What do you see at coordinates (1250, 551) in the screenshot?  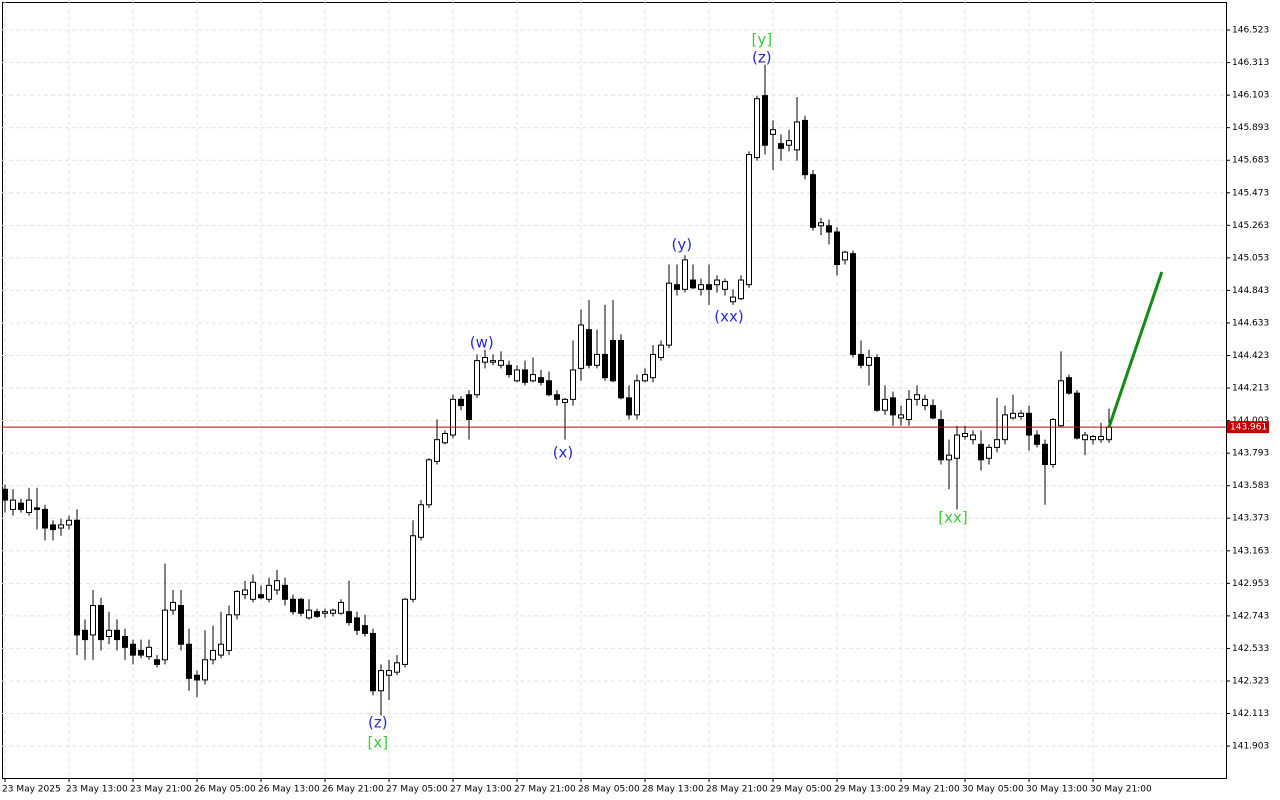 I see `y-tick-label: 143.163` at bounding box center [1250, 551].